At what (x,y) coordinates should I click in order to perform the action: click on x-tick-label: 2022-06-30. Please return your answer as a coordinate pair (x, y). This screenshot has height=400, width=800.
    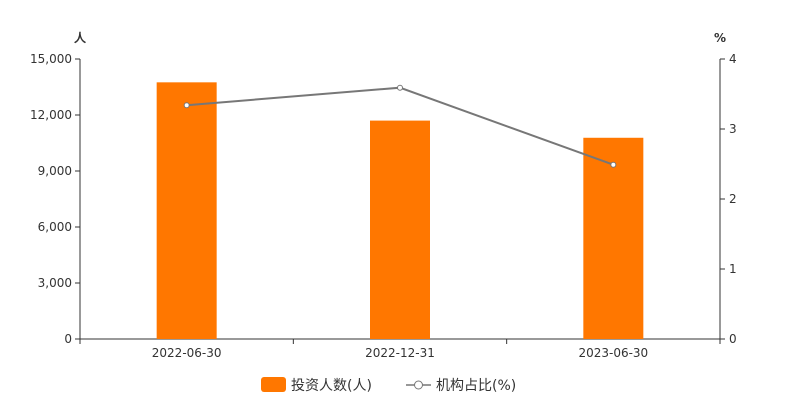
    Looking at the image, I should click on (187, 353).